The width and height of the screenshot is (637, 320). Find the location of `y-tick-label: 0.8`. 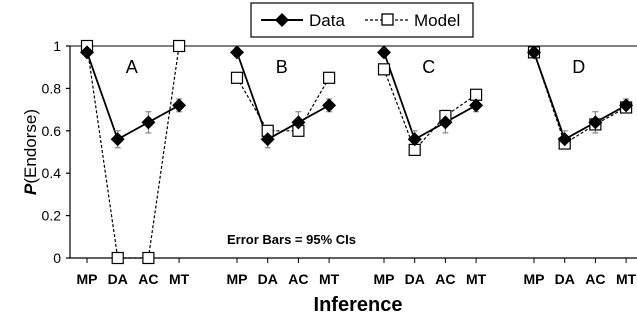

y-tick-label: 0.8 is located at coordinates (52, 88).